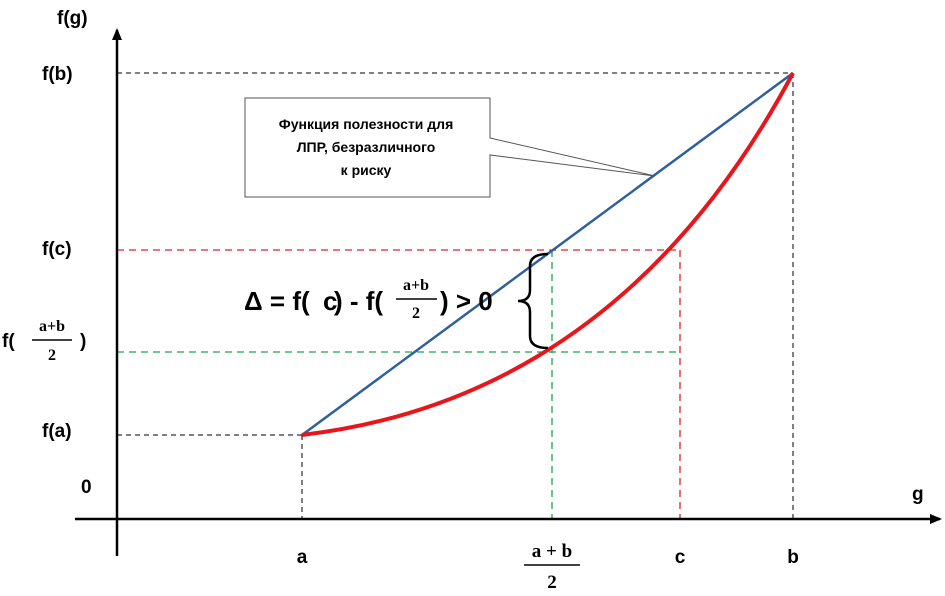 This screenshot has height=596, width=945. Describe the element at coordinates (277, 301) in the screenshot. I see `formula-left: Δ = f(` at that location.